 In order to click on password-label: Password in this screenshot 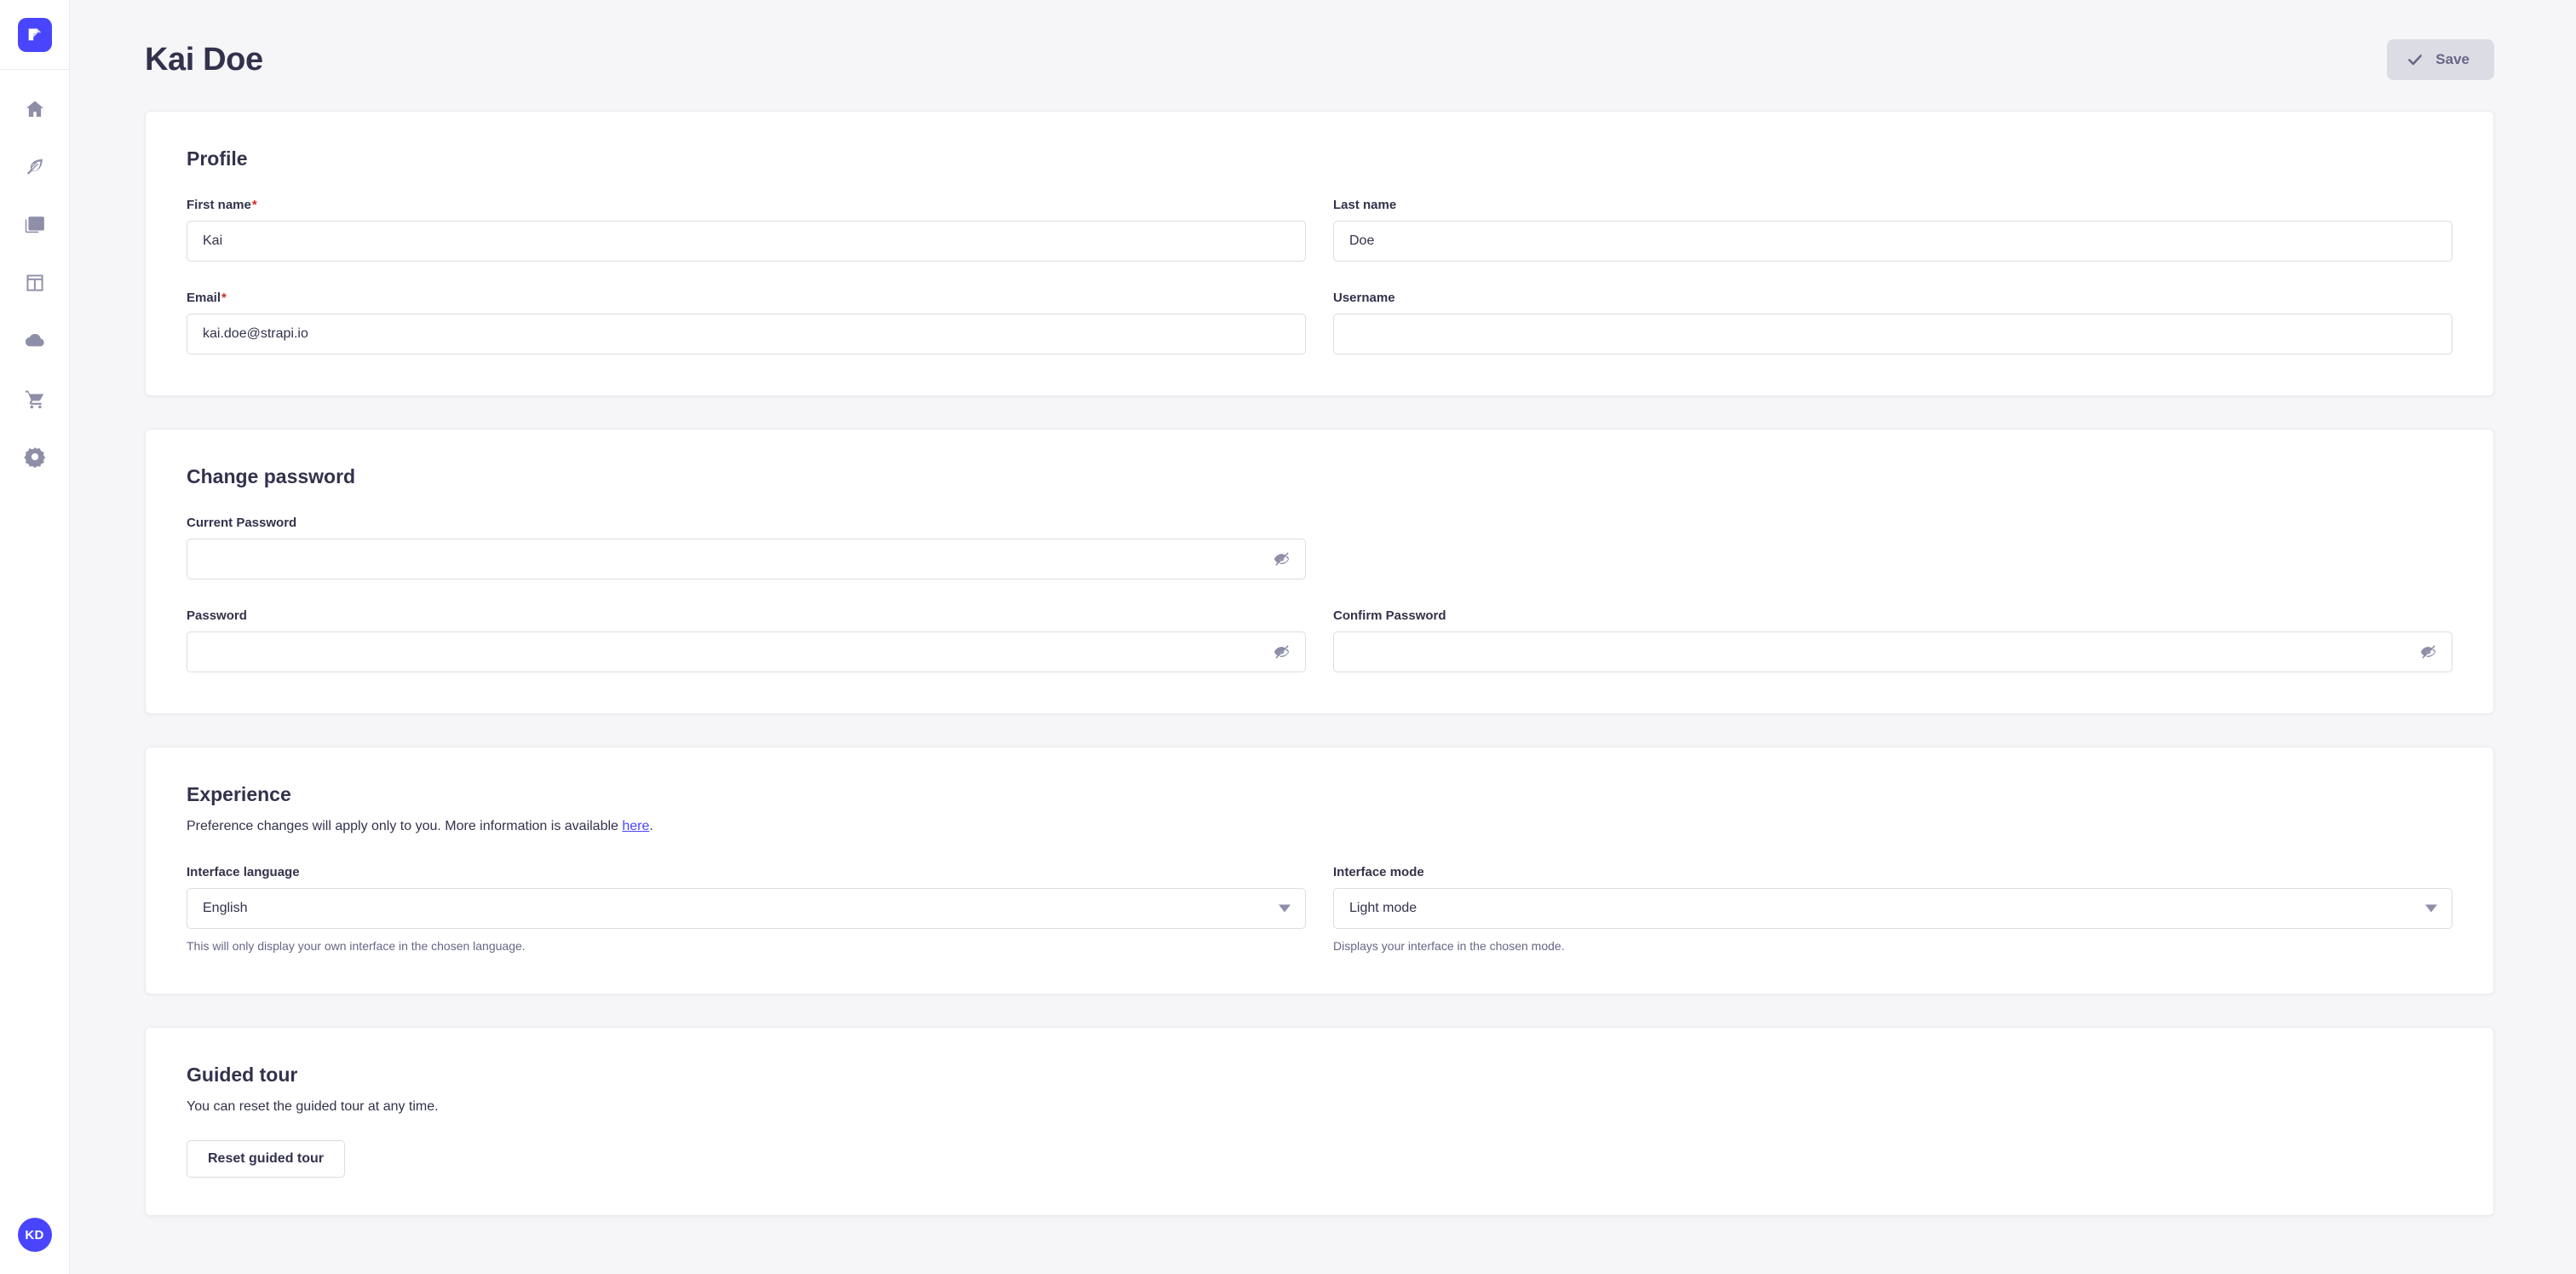, I will do `click(217, 615)`.